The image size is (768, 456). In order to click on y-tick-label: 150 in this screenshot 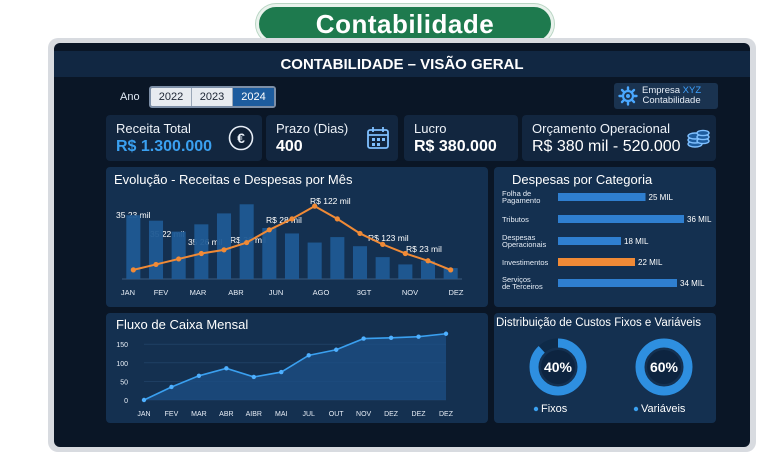, I will do `click(122, 345)`.